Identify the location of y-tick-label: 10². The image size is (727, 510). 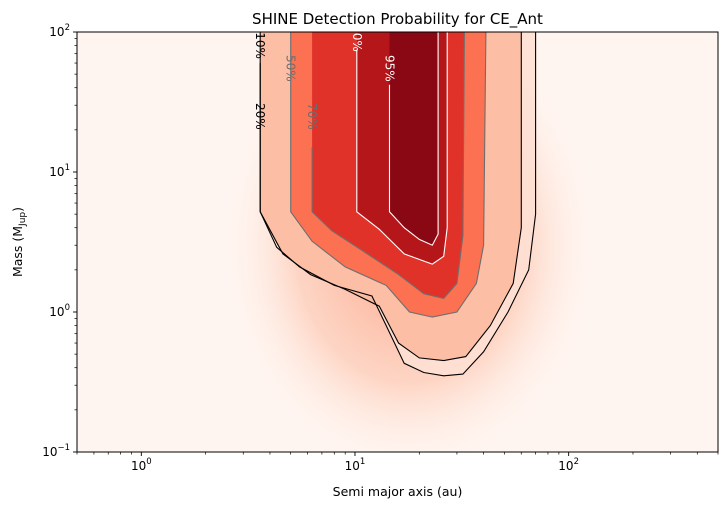
(59, 31).